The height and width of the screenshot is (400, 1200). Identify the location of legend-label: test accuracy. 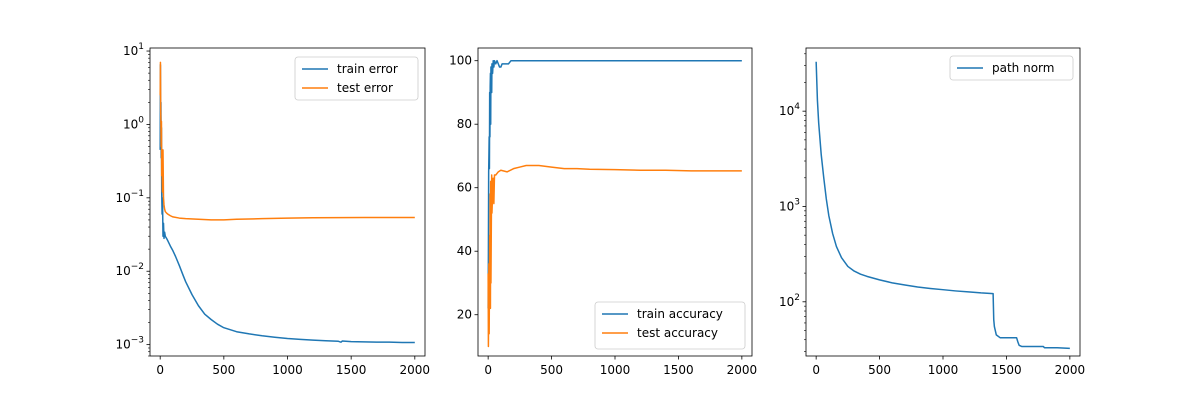
(677, 333).